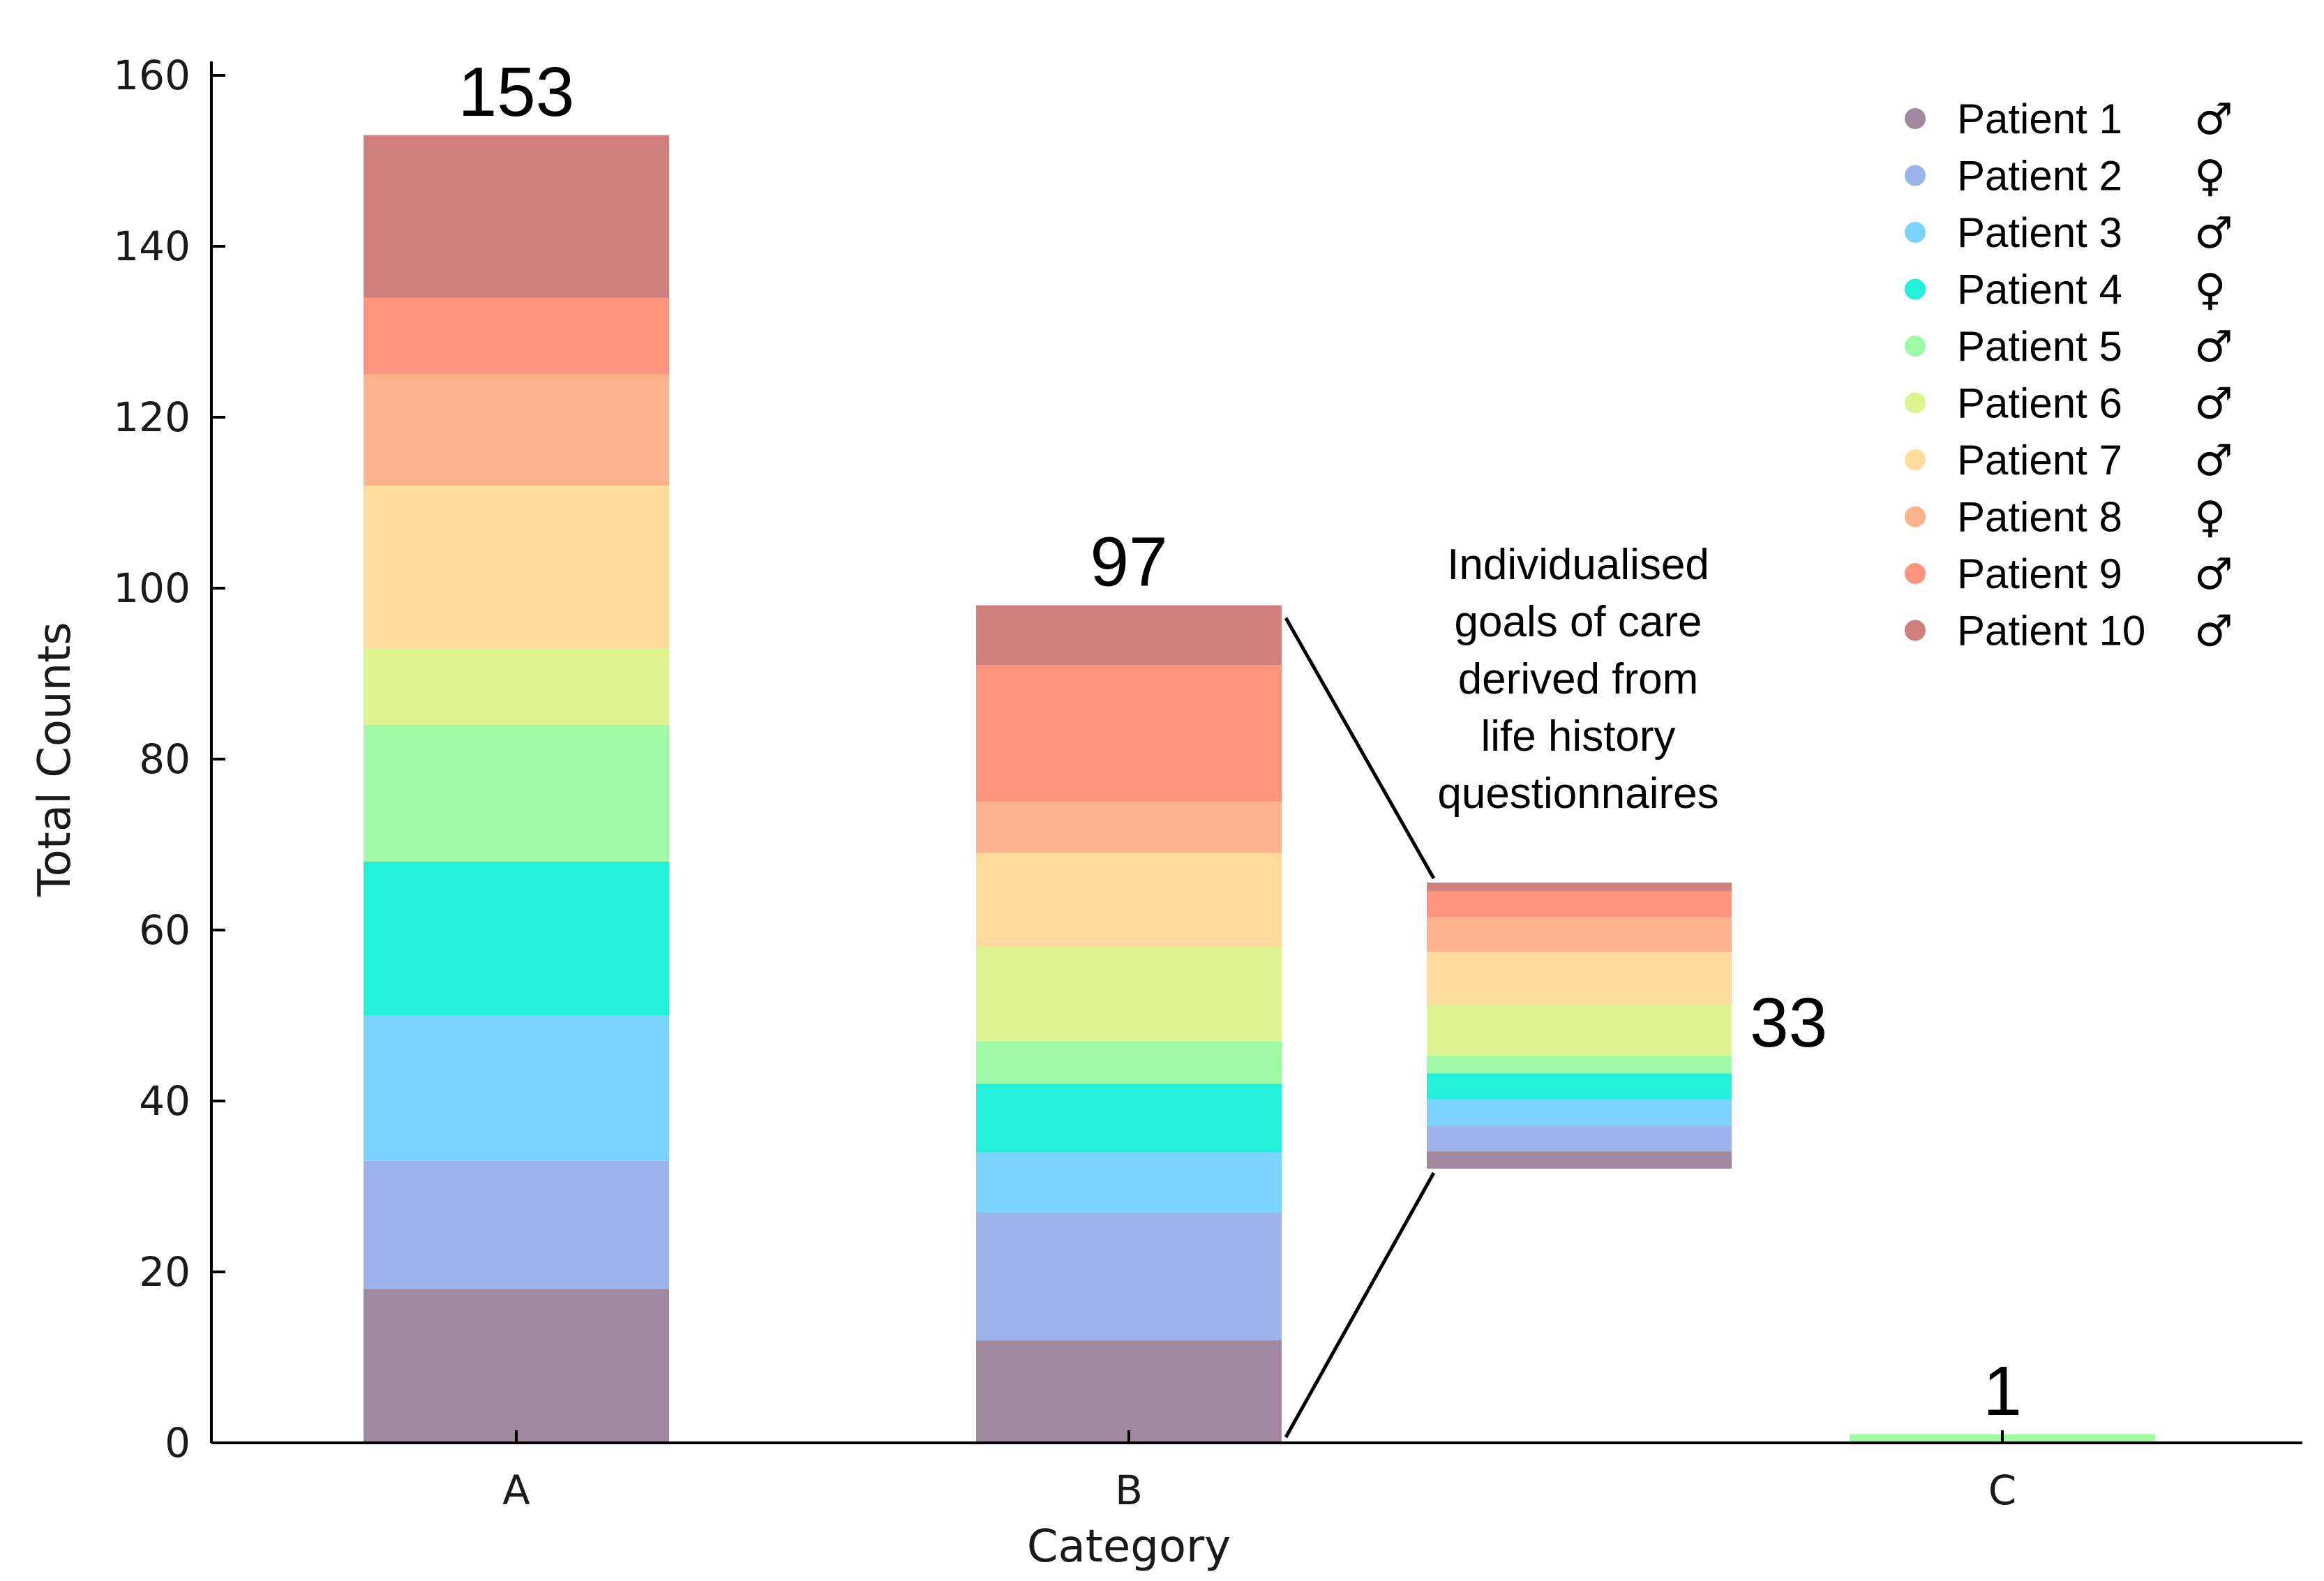  I want to click on legend-label-patient-5: Patient 5, so click(2039, 346).